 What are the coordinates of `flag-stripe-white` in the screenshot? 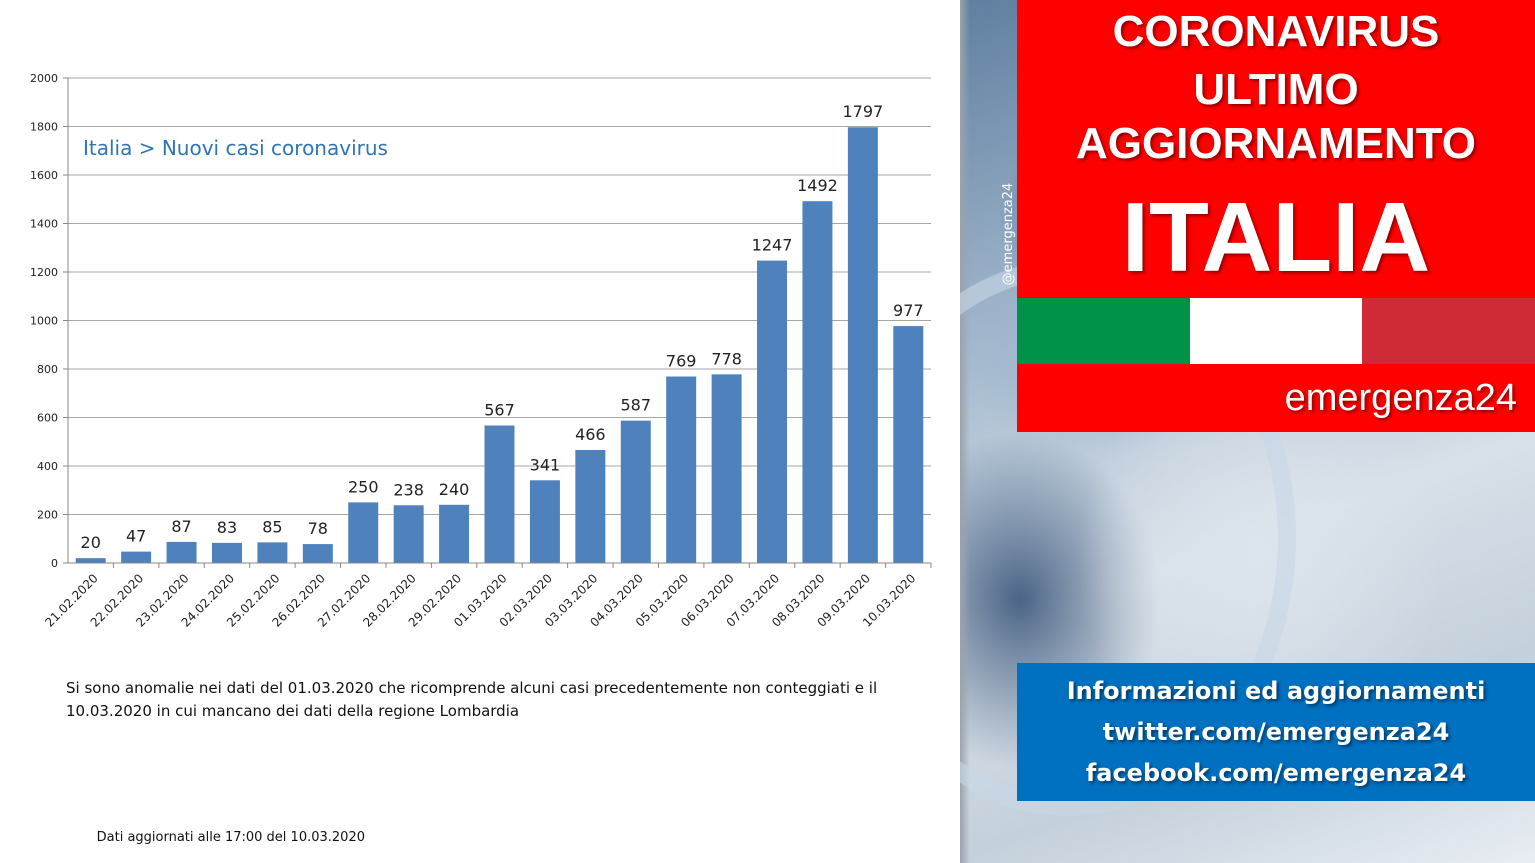 It's located at (1276, 331).